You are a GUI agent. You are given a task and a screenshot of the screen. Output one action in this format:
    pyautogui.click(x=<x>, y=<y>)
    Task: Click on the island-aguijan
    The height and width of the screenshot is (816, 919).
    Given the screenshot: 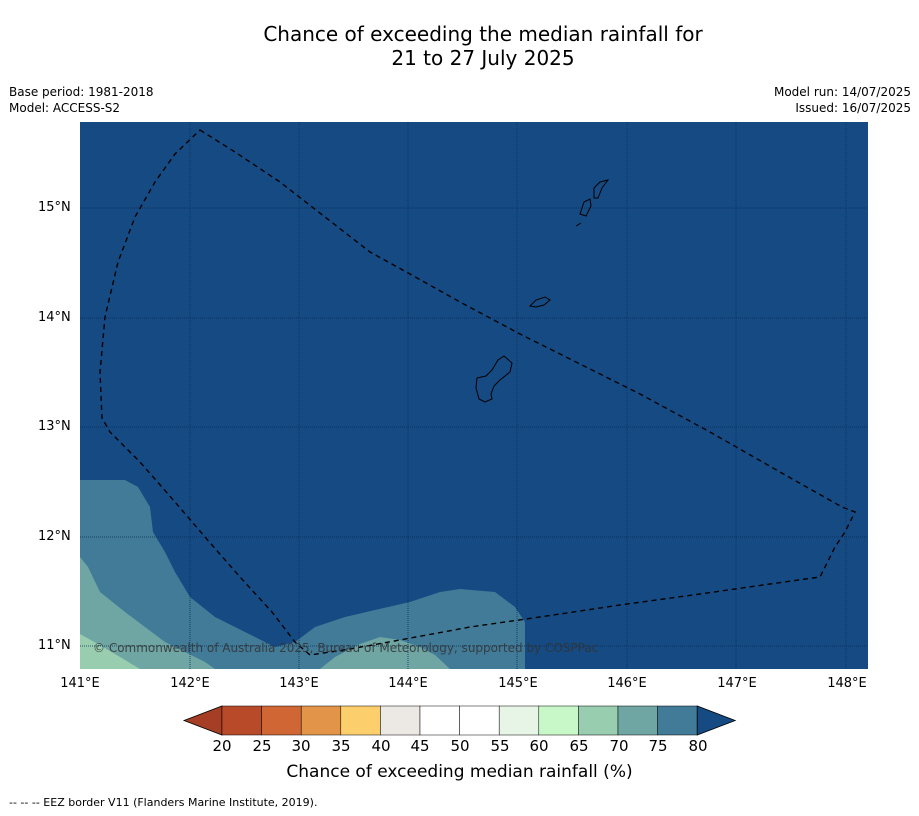 What is the action you would take?
    pyautogui.click(x=578, y=224)
    